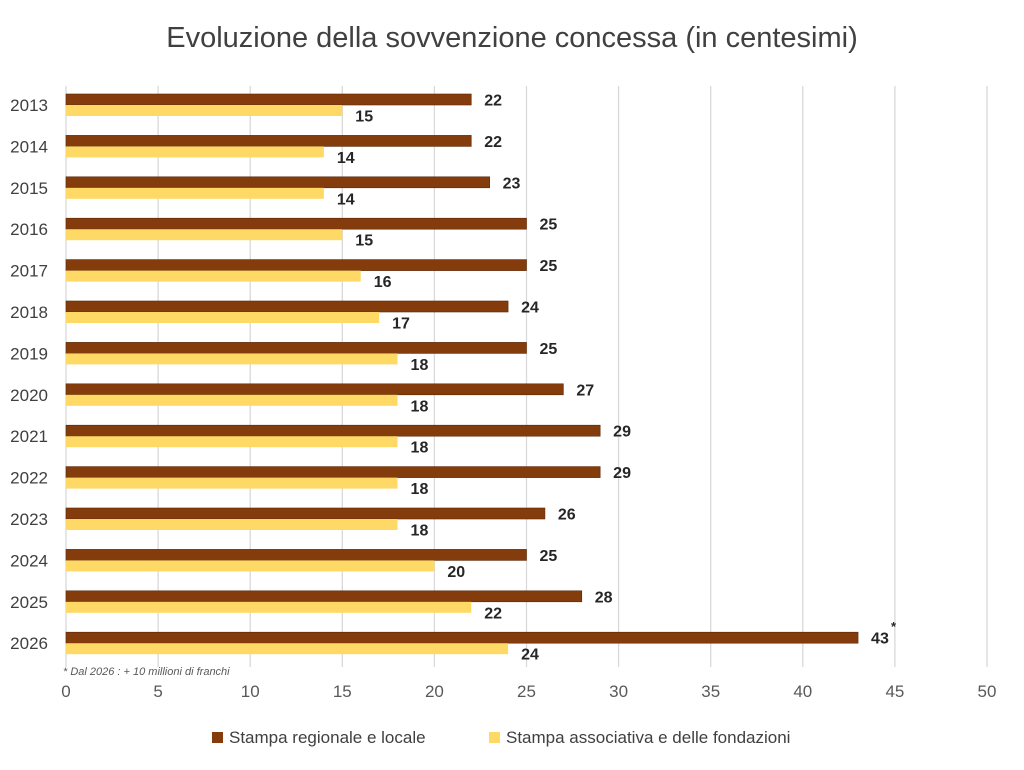  I want to click on legend-label-regionale: Stampa regionale e locale, so click(327, 737).